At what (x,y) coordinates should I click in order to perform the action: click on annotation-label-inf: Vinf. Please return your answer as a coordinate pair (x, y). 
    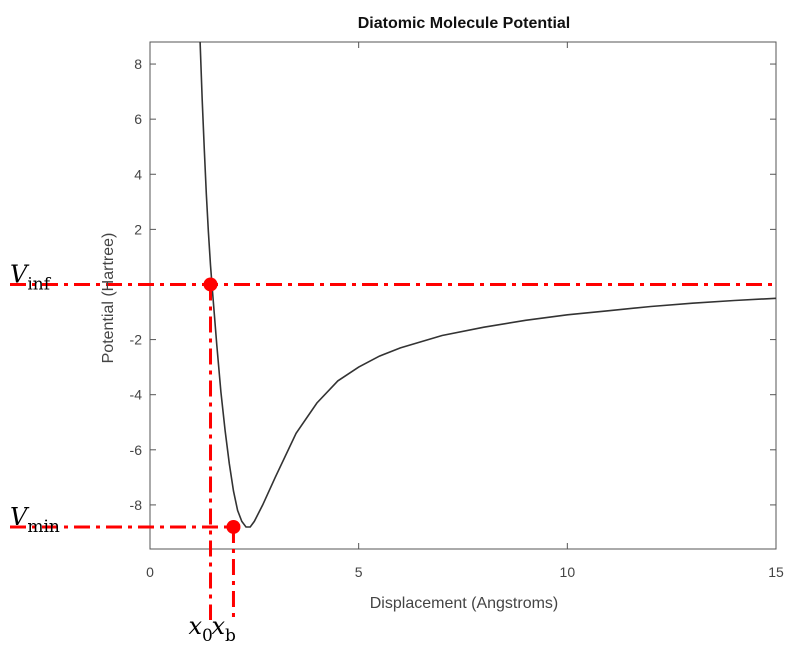
    Looking at the image, I should click on (31, 277).